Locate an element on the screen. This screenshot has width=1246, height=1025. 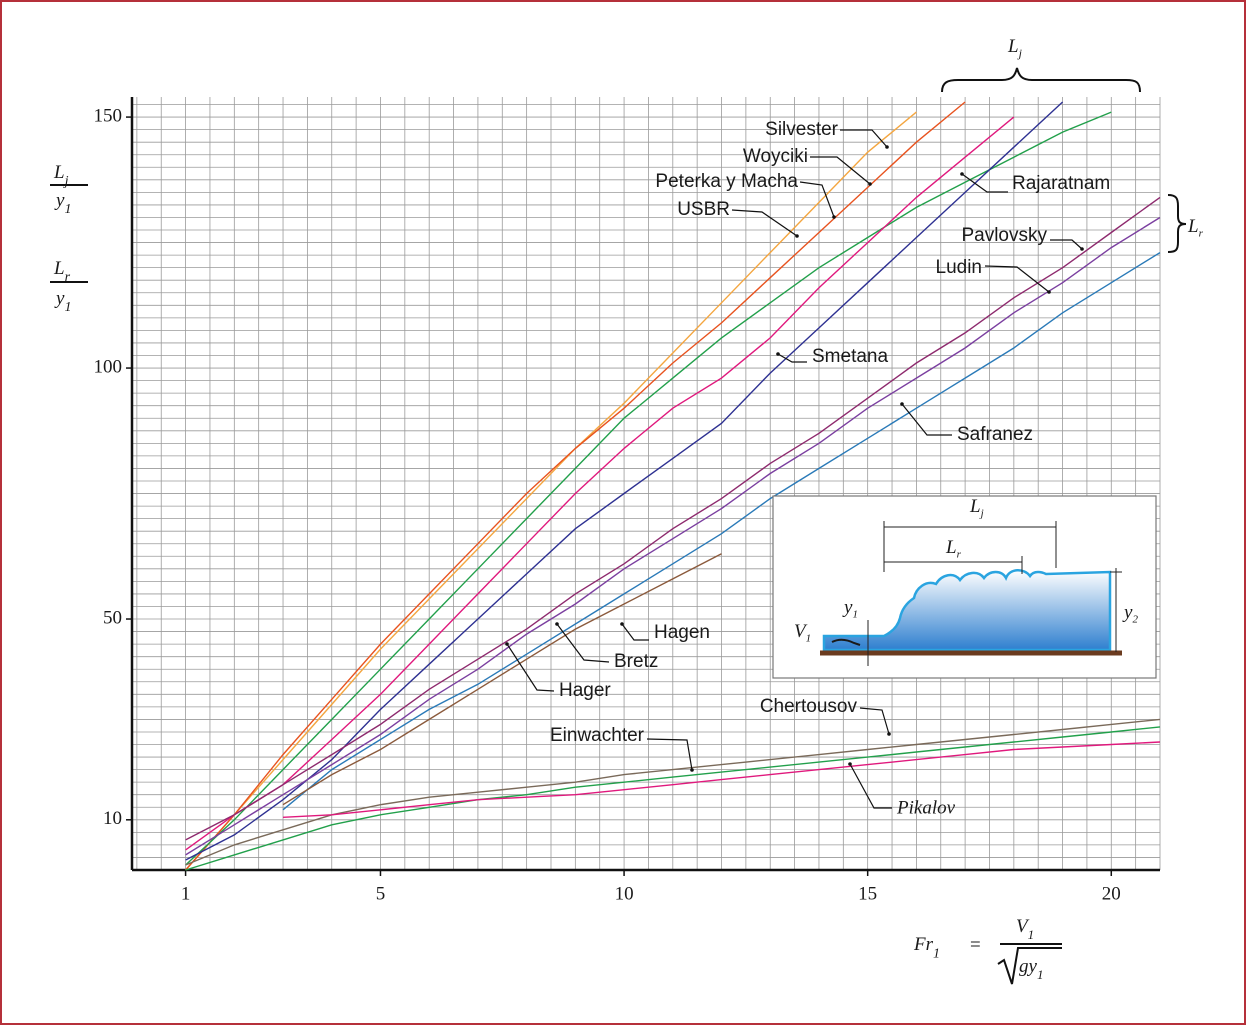
y-label-num: Lr is located at coordinates (62, 271).